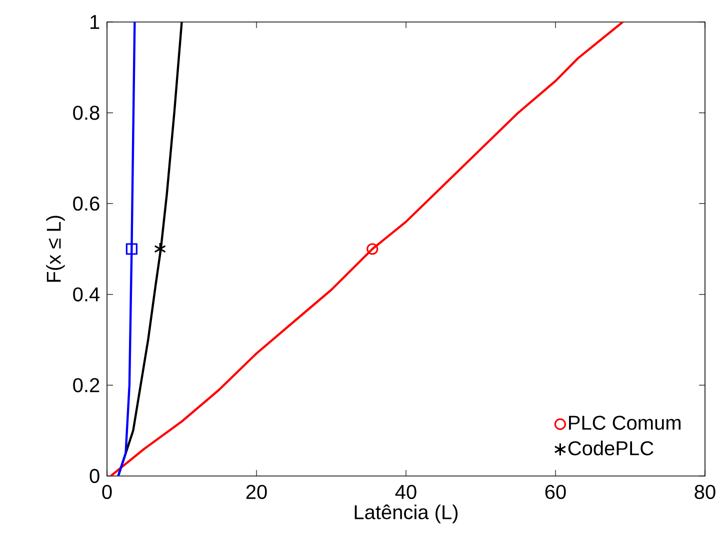 This screenshot has width=716, height=552. What do you see at coordinates (95, 476) in the screenshot?
I see `y-tick-label: 0` at bounding box center [95, 476].